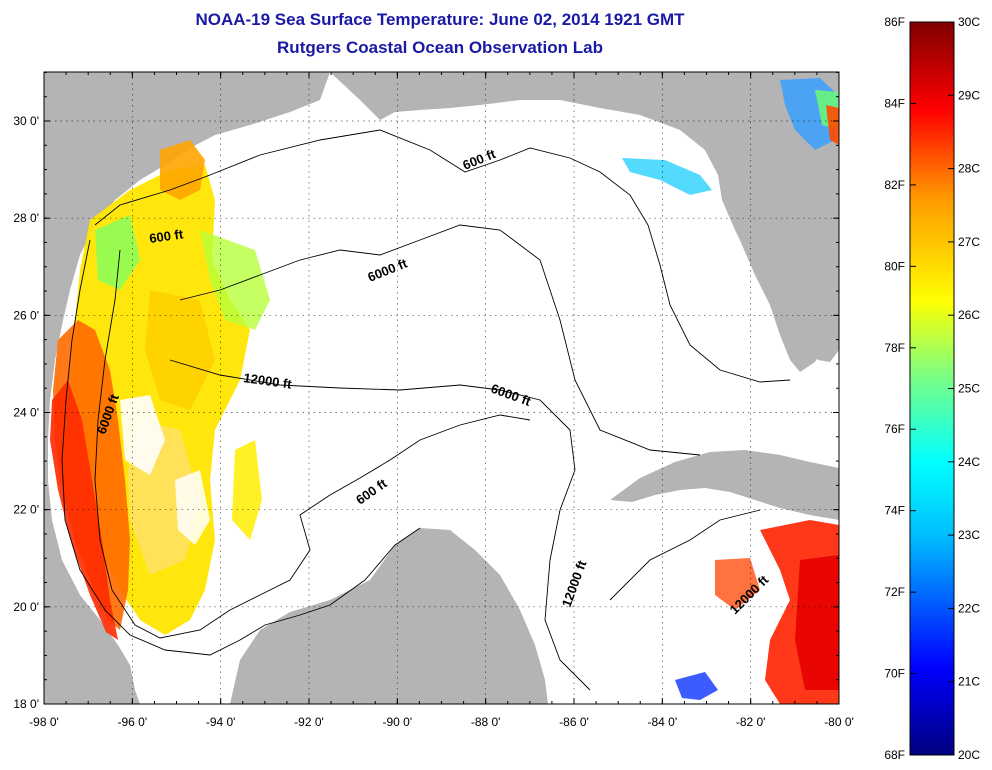 The width and height of the screenshot is (992, 770). I want to click on colorbar-c-label: 23C, so click(969, 535).